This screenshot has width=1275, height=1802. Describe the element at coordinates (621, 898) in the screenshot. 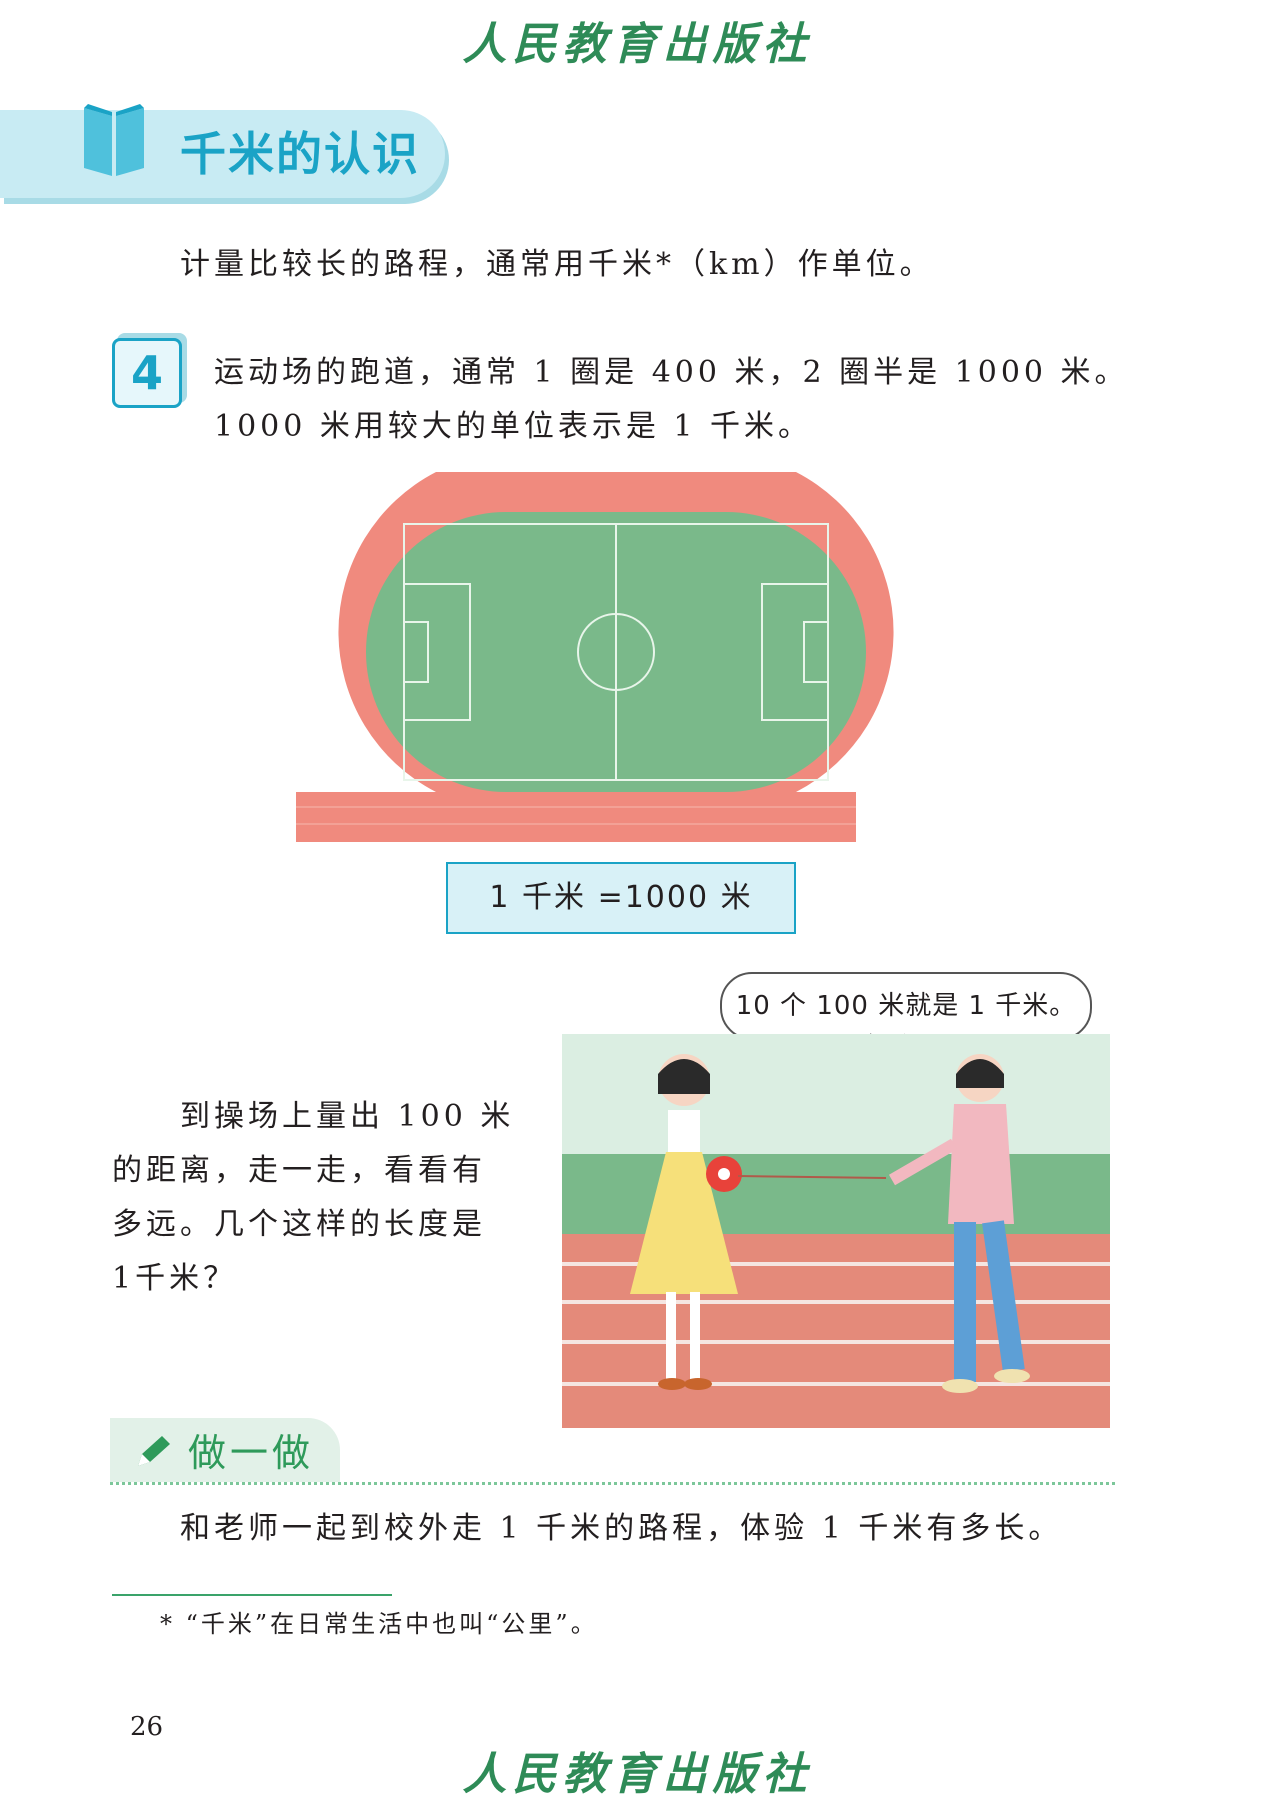

I see `equation-box: 1 千米 =1000 米` at that location.